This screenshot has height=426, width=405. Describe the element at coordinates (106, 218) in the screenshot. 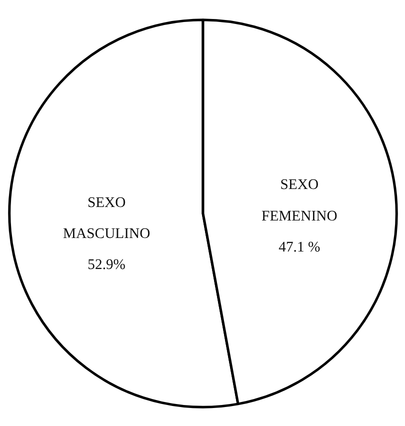

I see `slice-label: SEXO MASCULINO` at that location.